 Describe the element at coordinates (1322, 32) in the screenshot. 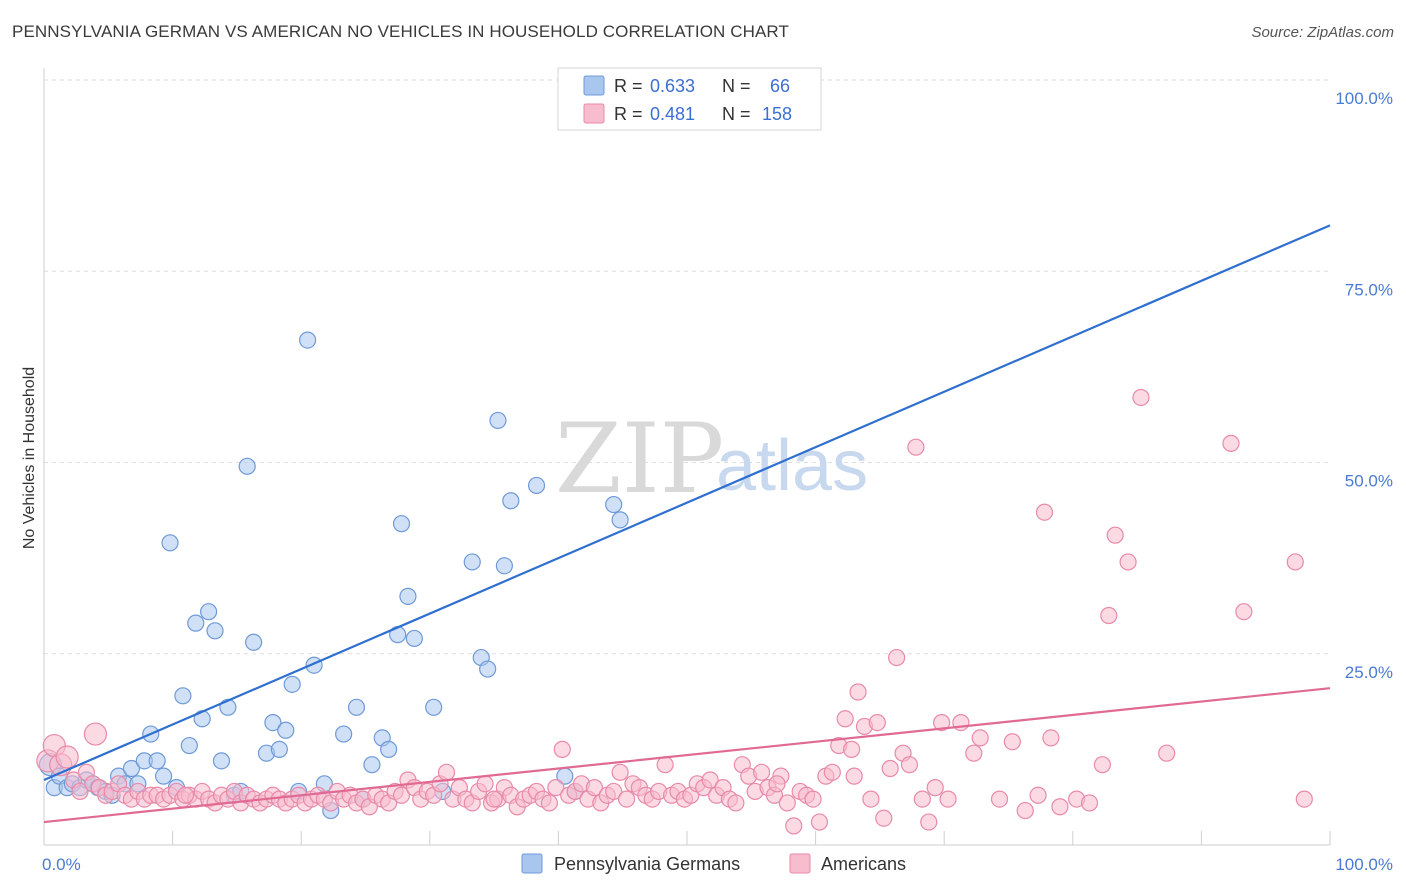

I see `source-label: Source: ZipAtlas.com` at that location.